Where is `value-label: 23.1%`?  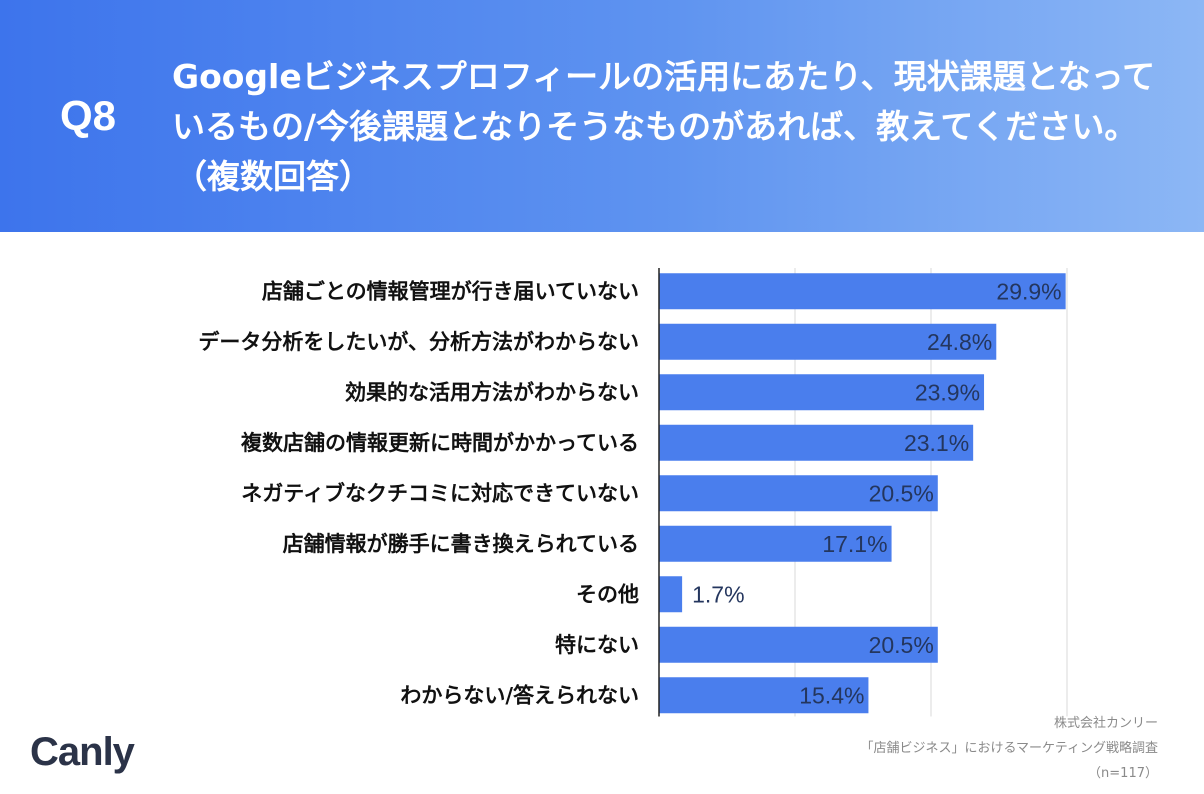 value-label: 23.1% is located at coordinates (936, 443).